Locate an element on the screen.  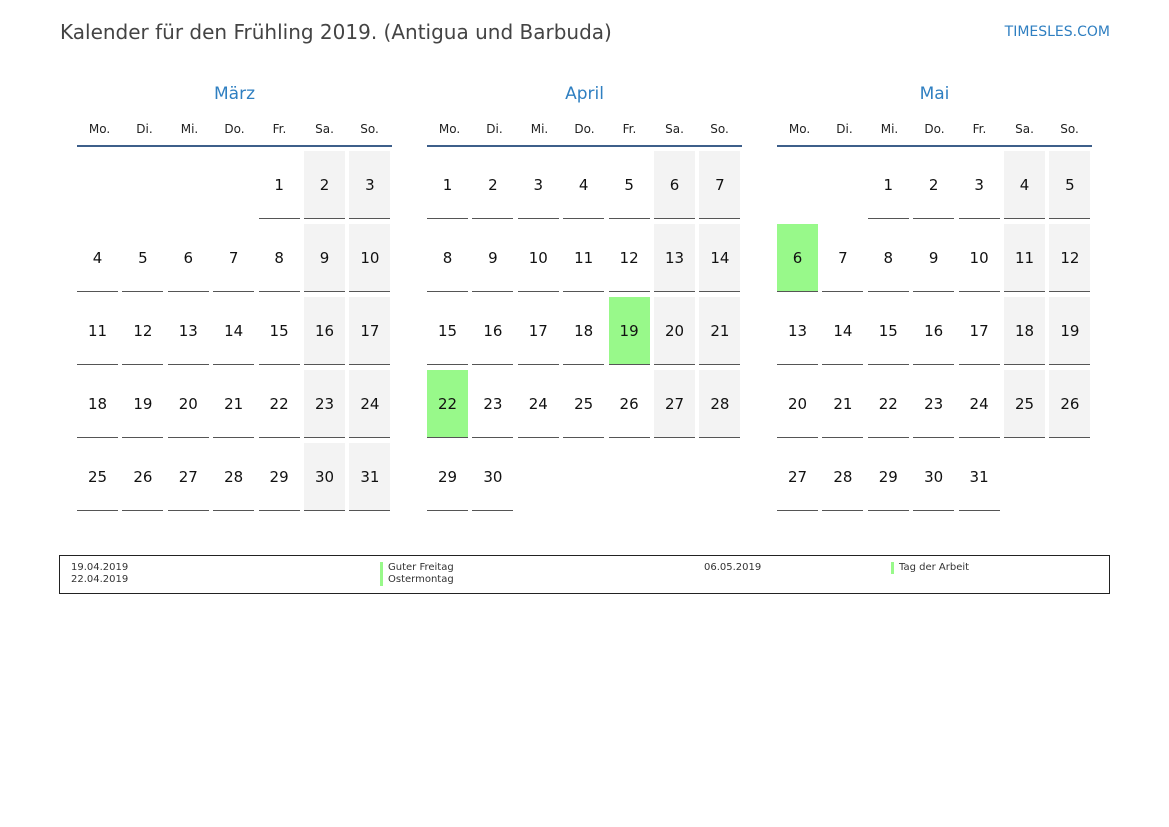
holiday-day-cell: 6 is located at coordinates (797, 258).